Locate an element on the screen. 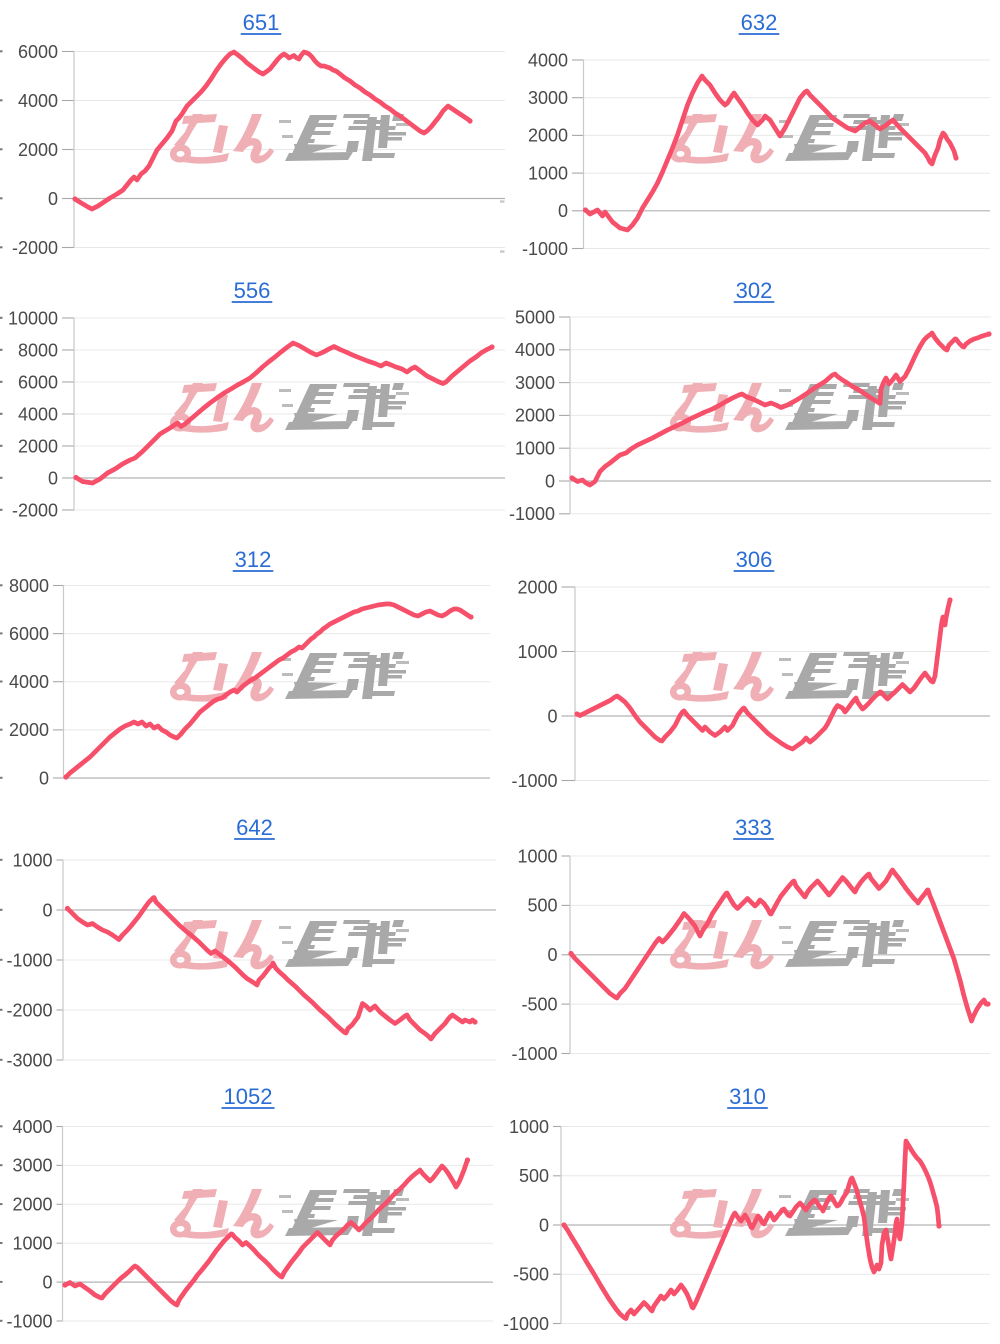 This screenshot has height=1344, width=1000. svg-text: 302 is located at coordinates (754, 290).